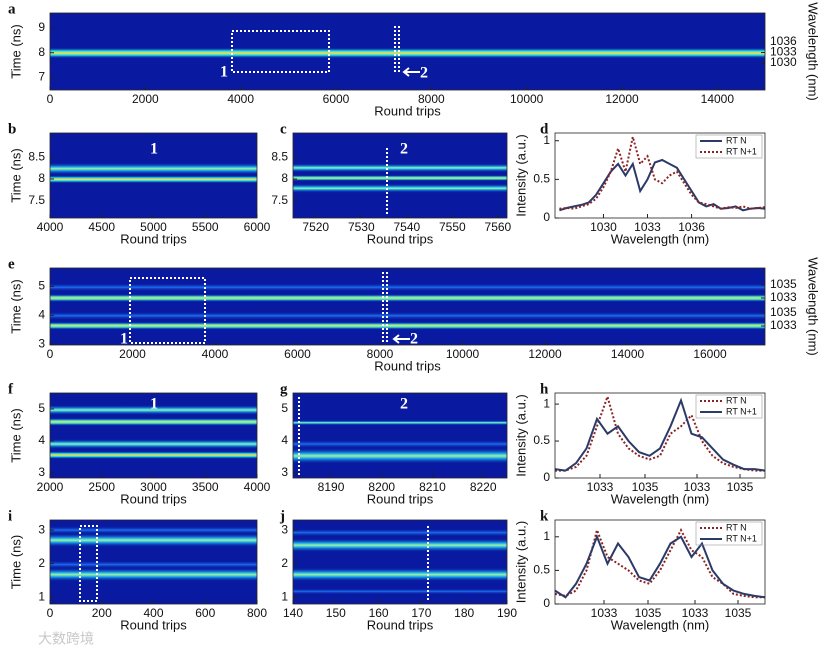 This screenshot has width=831, height=654. I want to click on zoom-box, so click(280, 51).